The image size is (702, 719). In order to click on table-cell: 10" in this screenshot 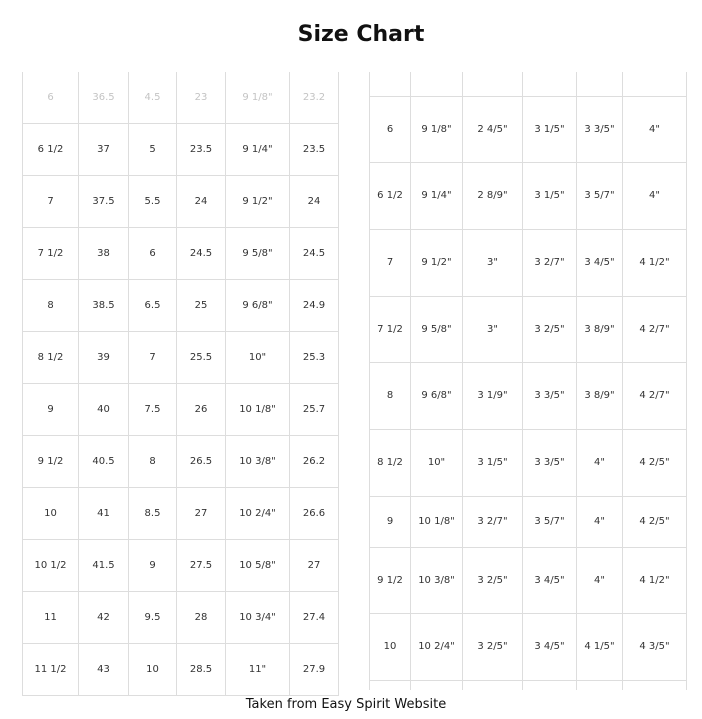, I will do `click(436, 463)`.